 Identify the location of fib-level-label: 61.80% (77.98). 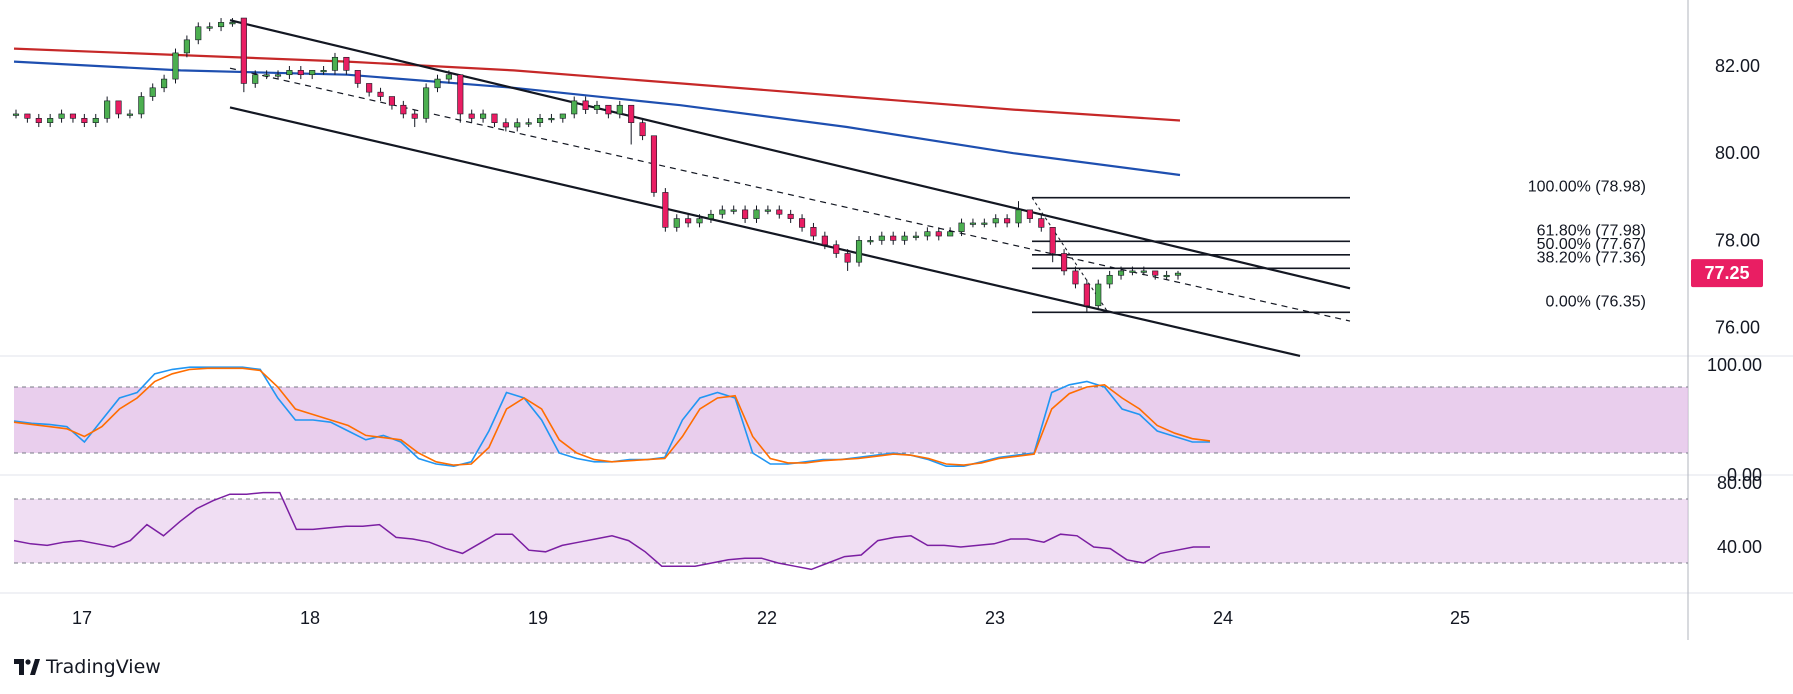
(1591, 230).